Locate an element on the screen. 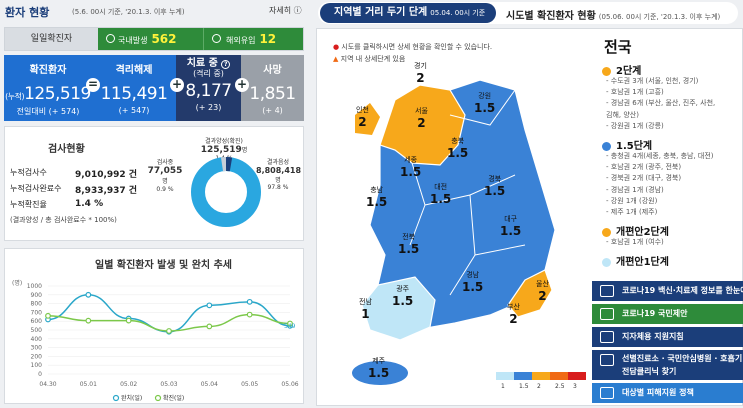  positive-label: 결과양성(확진) is located at coordinates (224, 141).